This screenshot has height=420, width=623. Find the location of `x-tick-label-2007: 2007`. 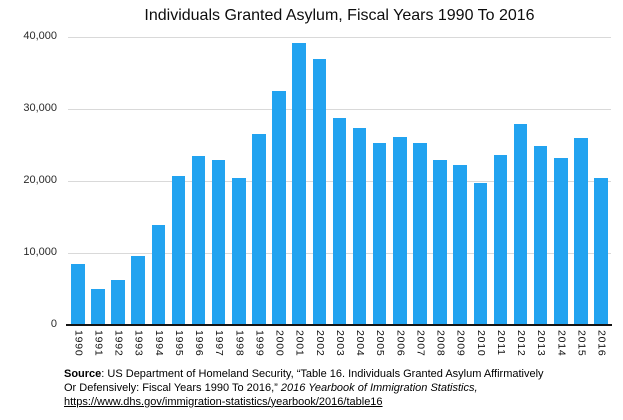

x-tick-label-2007: 2007 is located at coordinates (420, 343).